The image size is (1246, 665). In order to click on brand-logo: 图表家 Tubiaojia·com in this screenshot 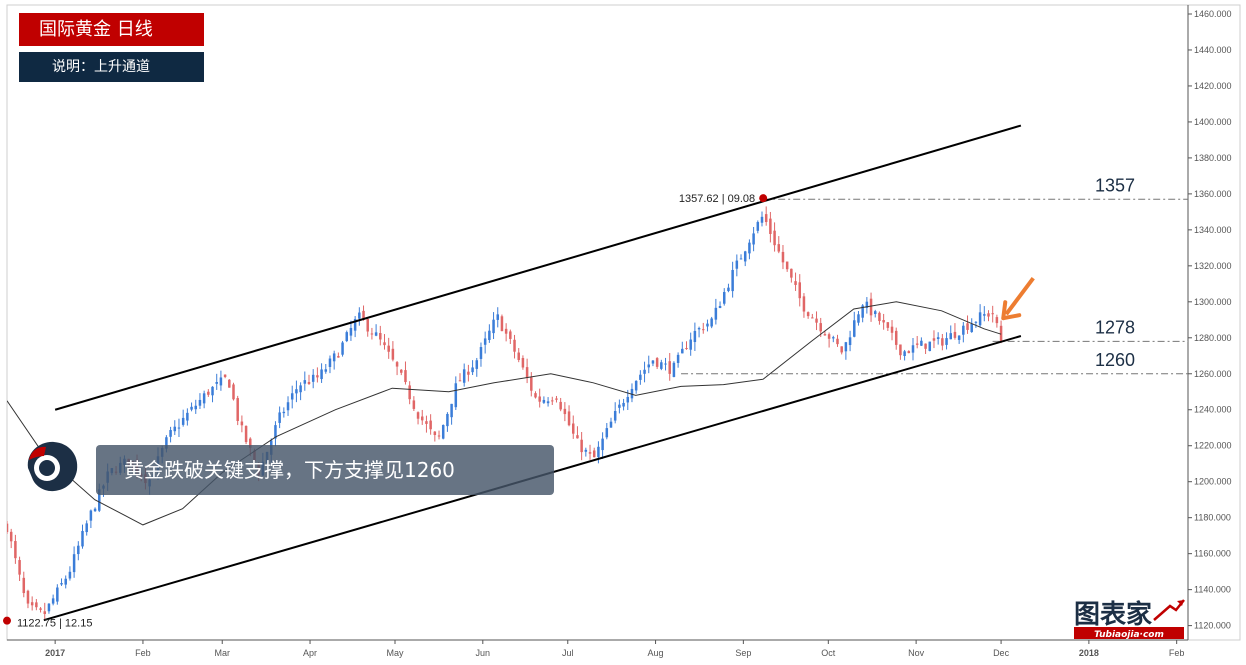, I will do `click(1130, 619)`.